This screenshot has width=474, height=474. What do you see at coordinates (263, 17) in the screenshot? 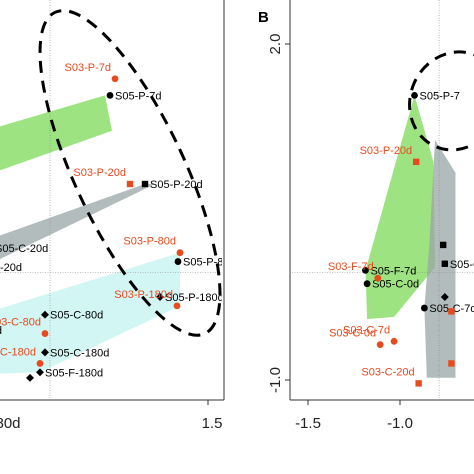
I see `panel-letter: B` at bounding box center [263, 17].